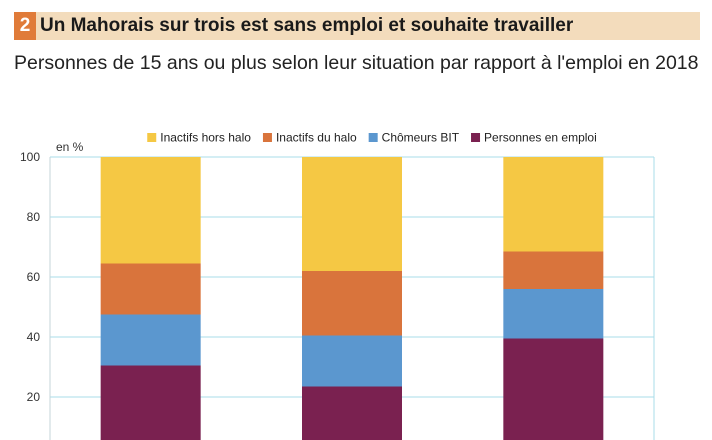  Describe the element at coordinates (205, 138) in the screenshot. I see `legend-label-1: Inactifs hors halo` at that location.